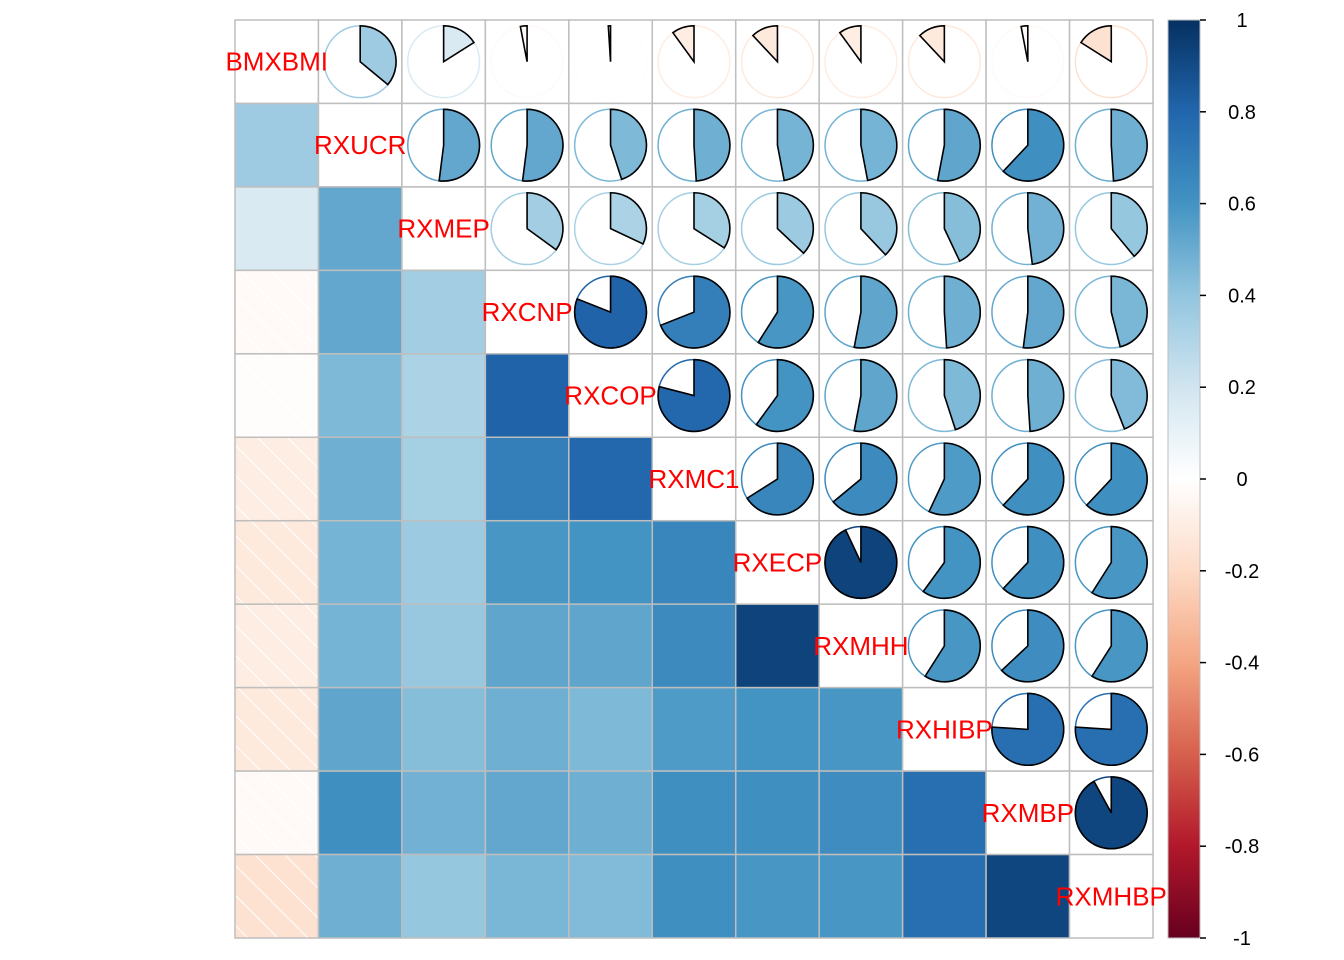 This screenshot has width=1344, height=960. I want to click on cell-RXMBP-RXMHH, so click(861, 813).